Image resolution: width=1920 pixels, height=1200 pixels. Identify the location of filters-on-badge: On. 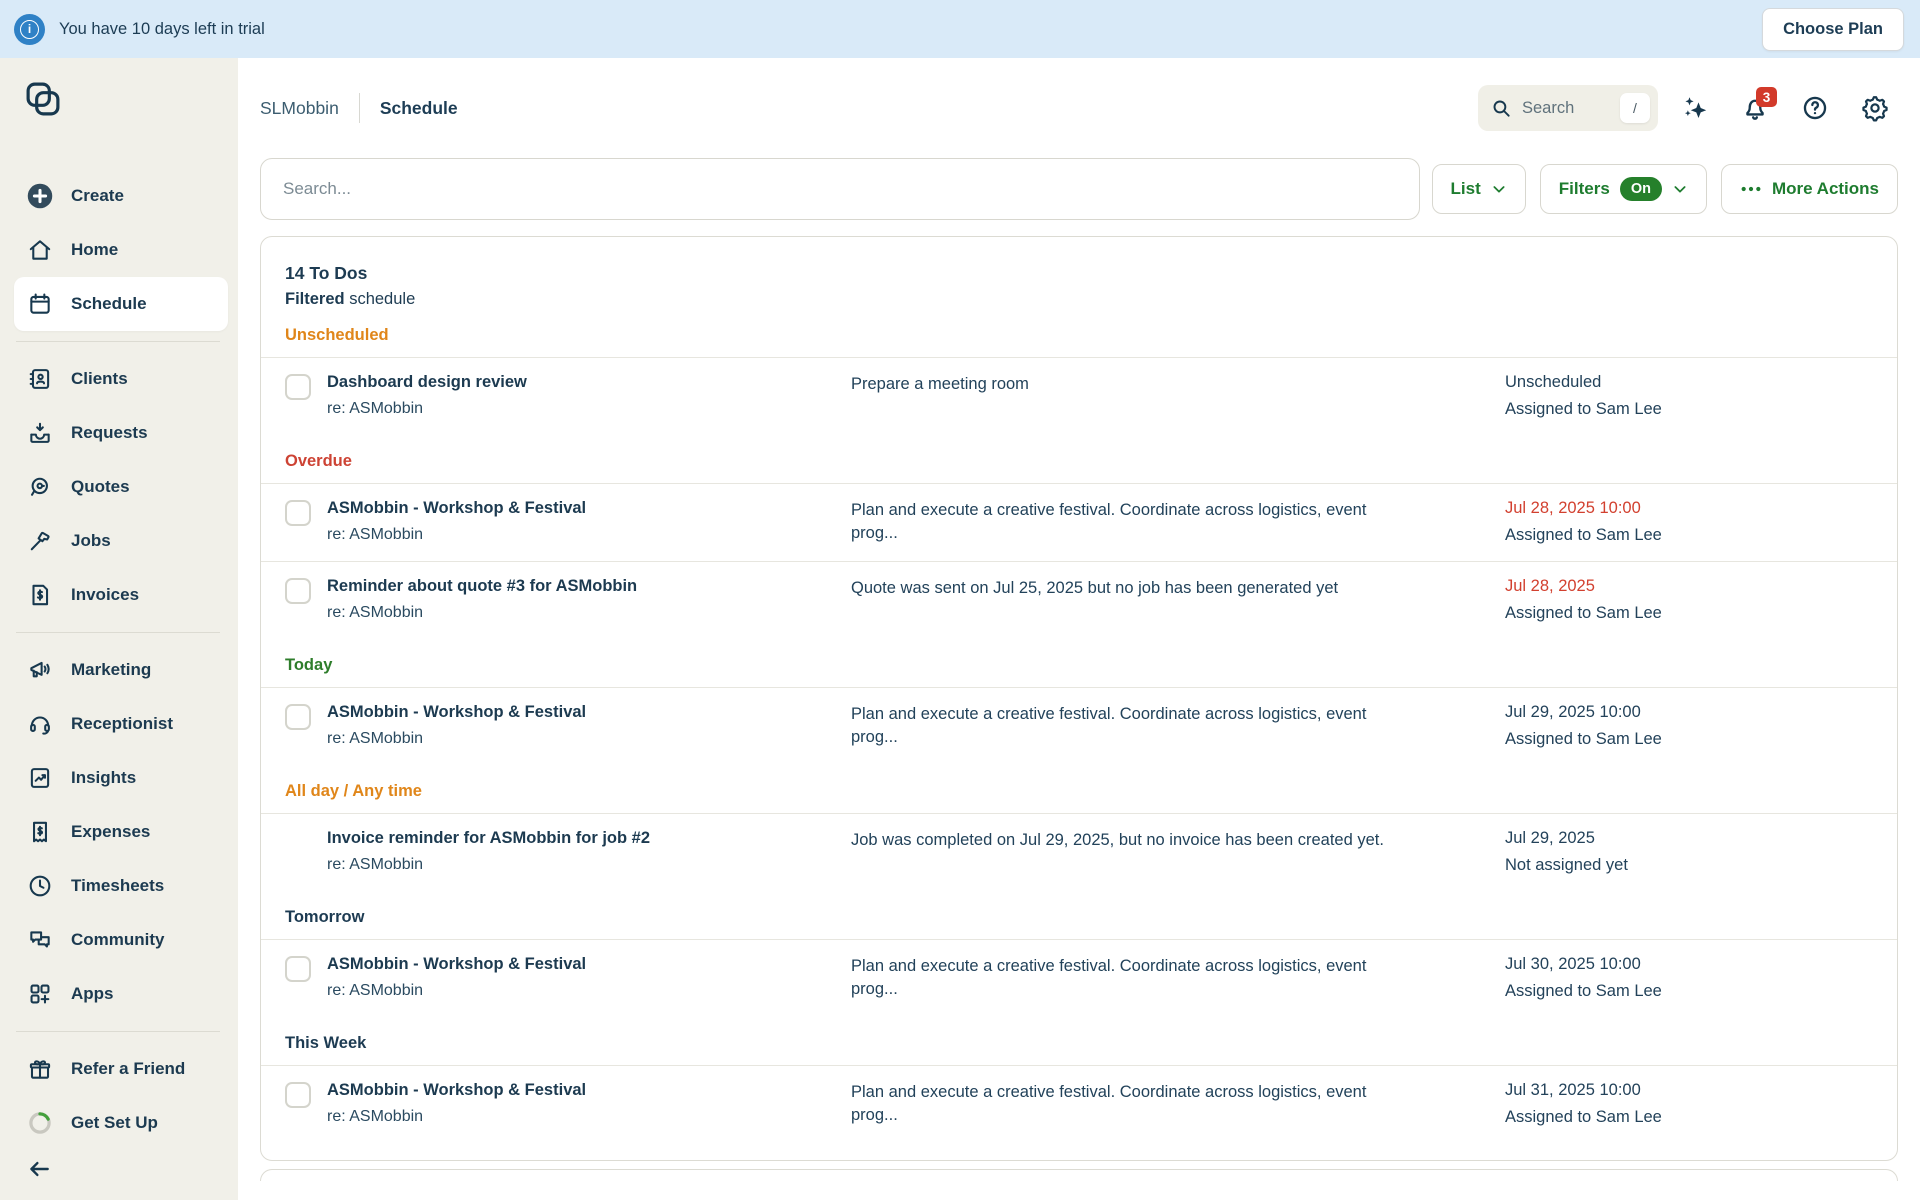
(1640, 189).